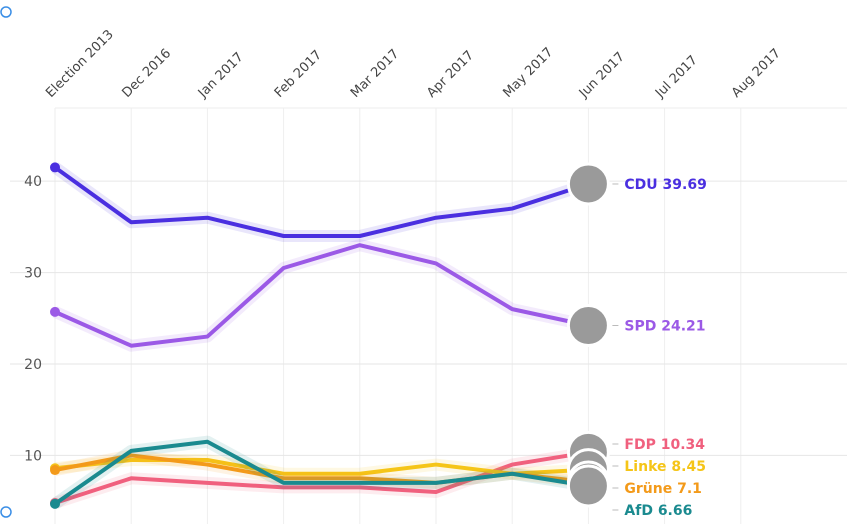 This screenshot has height=524, width=847. Describe the element at coordinates (675, 511) in the screenshot. I see `series-end-value: 6.66` at that location.